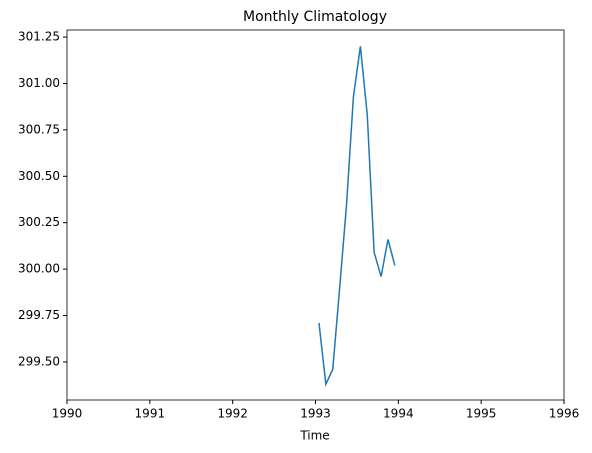 The image size is (592, 453). I want to click on line-series, so click(357, 216).